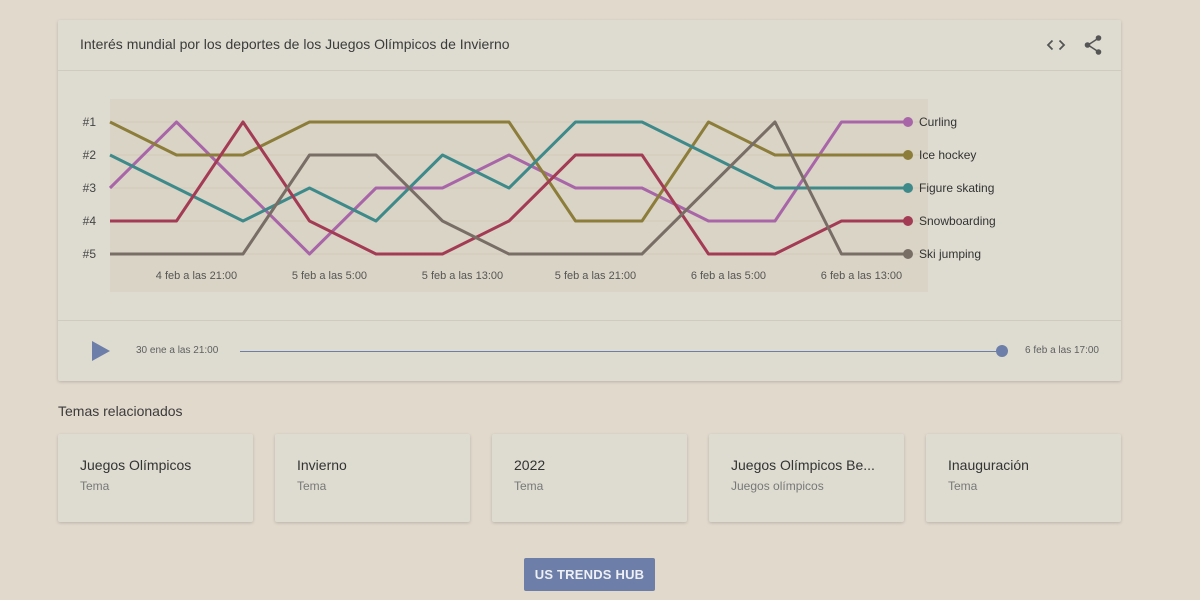 The width and height of the screenshot is (1200, 600). I want to click on x-tick-label: 5 feb a las 13:00, so click(462, 276).